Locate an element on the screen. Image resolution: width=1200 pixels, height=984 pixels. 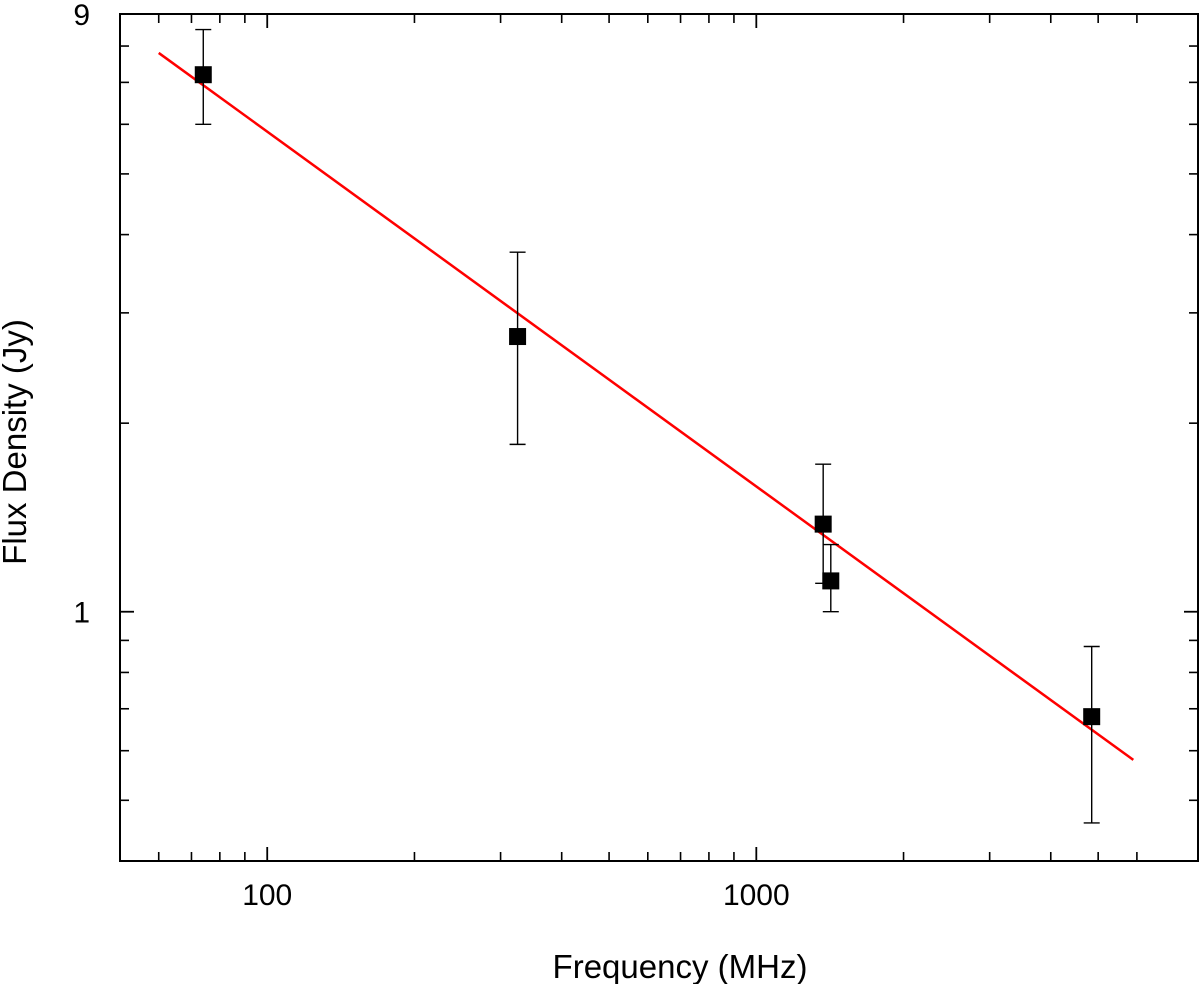
x-tick-label: 100 is located at coordinates (267, 895).